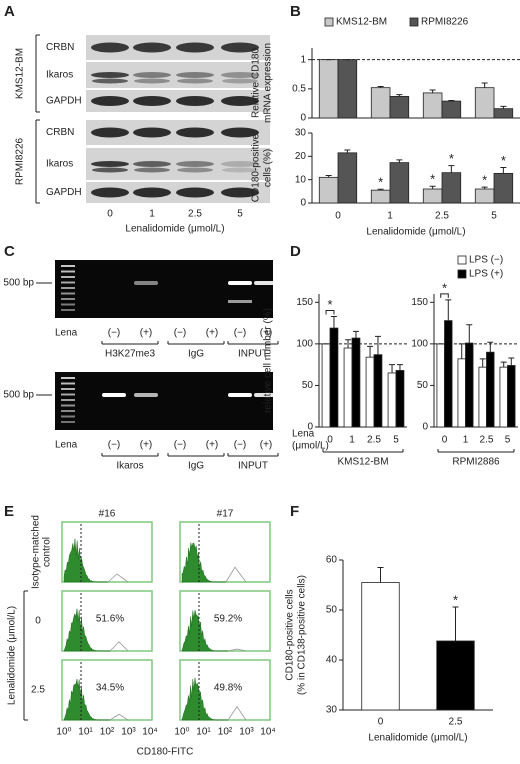  Describe the element at coordinates (110, 619) in the screenshot. I see `percentage: 51.6%` at that location.